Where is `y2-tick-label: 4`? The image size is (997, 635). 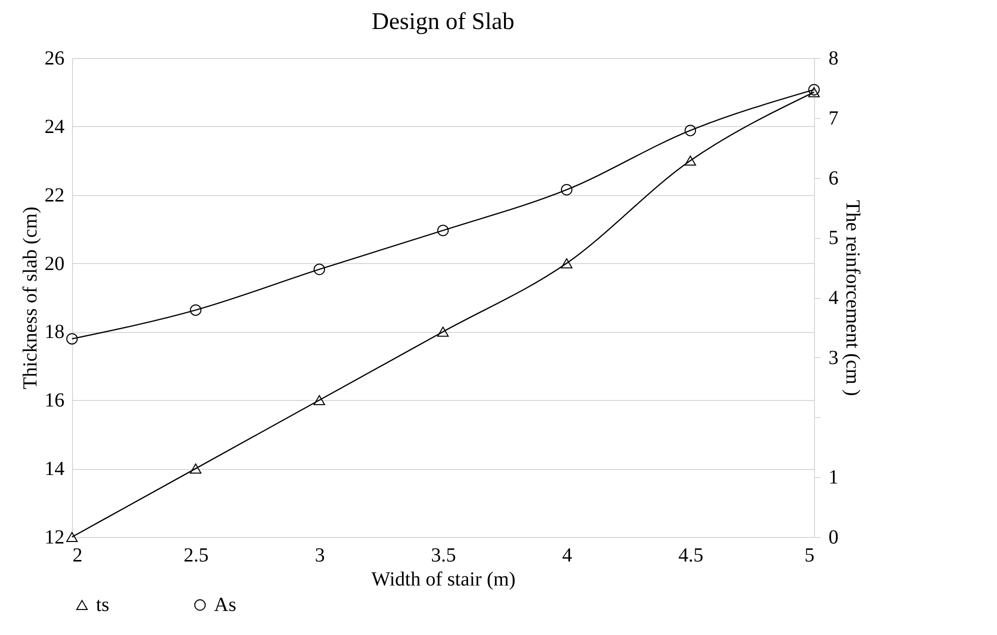
y2-tick-label: 4 is located at coordinates (833, 298).